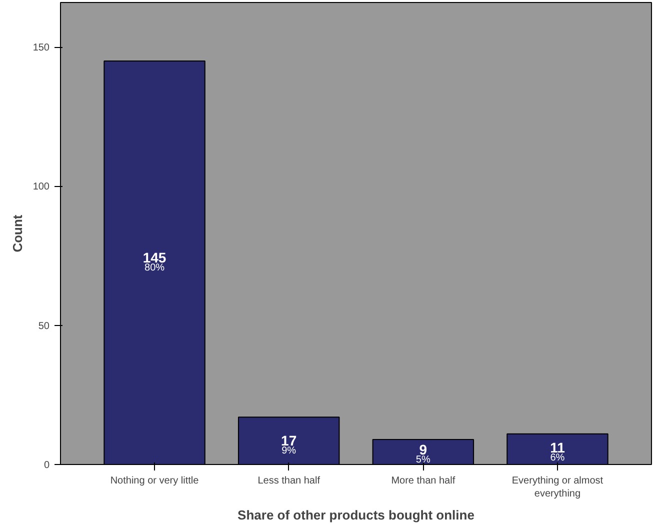 The image size is (653, 525). Describe the element at coordinates (47, 465) in the screenshot. I see `y-tick-label: 0` at that location.